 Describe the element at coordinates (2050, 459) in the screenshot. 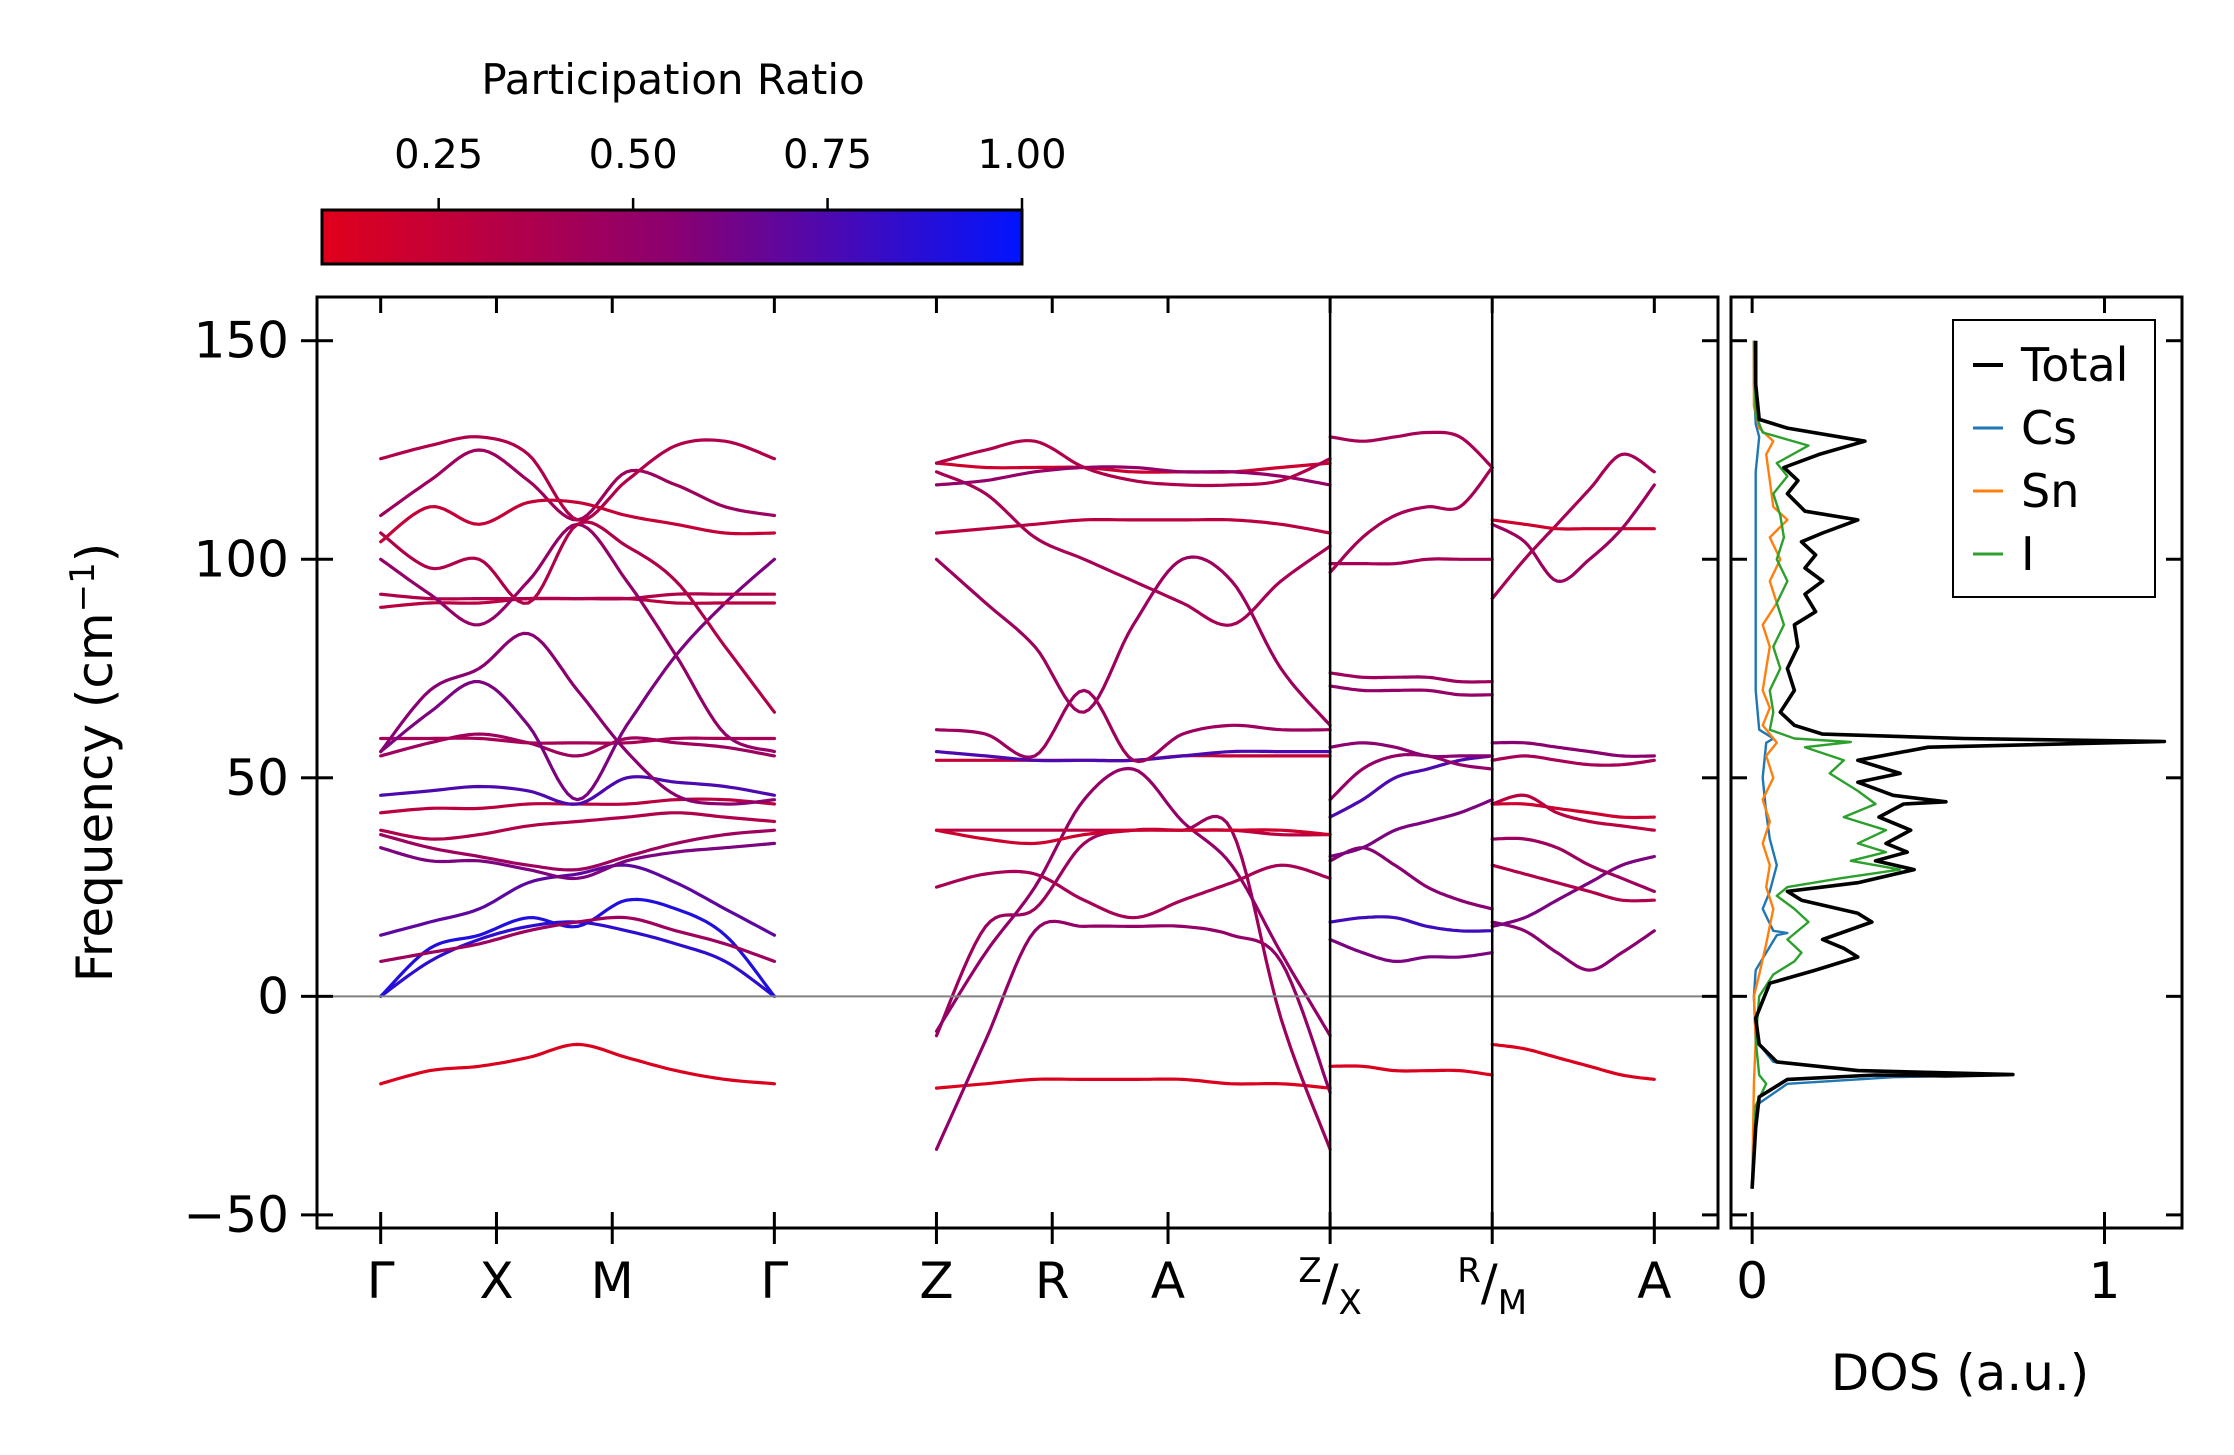

I see `legend-items: Total Cs Sn I` at that location.